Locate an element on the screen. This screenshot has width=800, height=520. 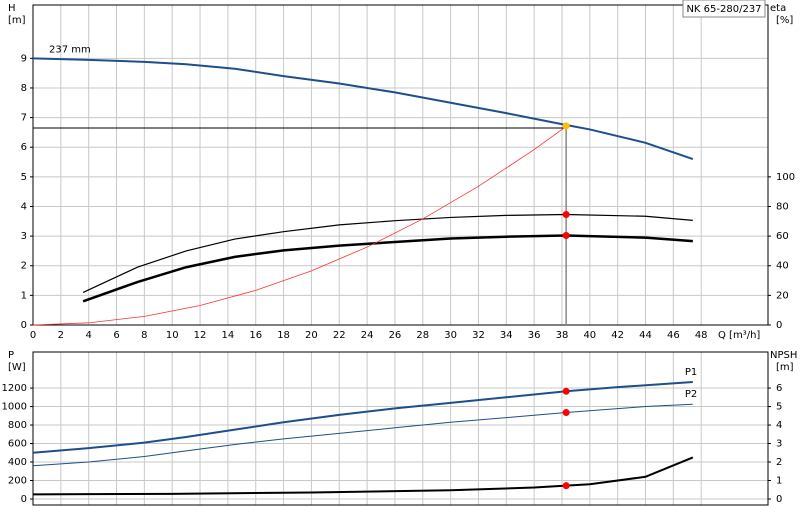
y2-tick-label: 60 is located at coordinates (782, 236).